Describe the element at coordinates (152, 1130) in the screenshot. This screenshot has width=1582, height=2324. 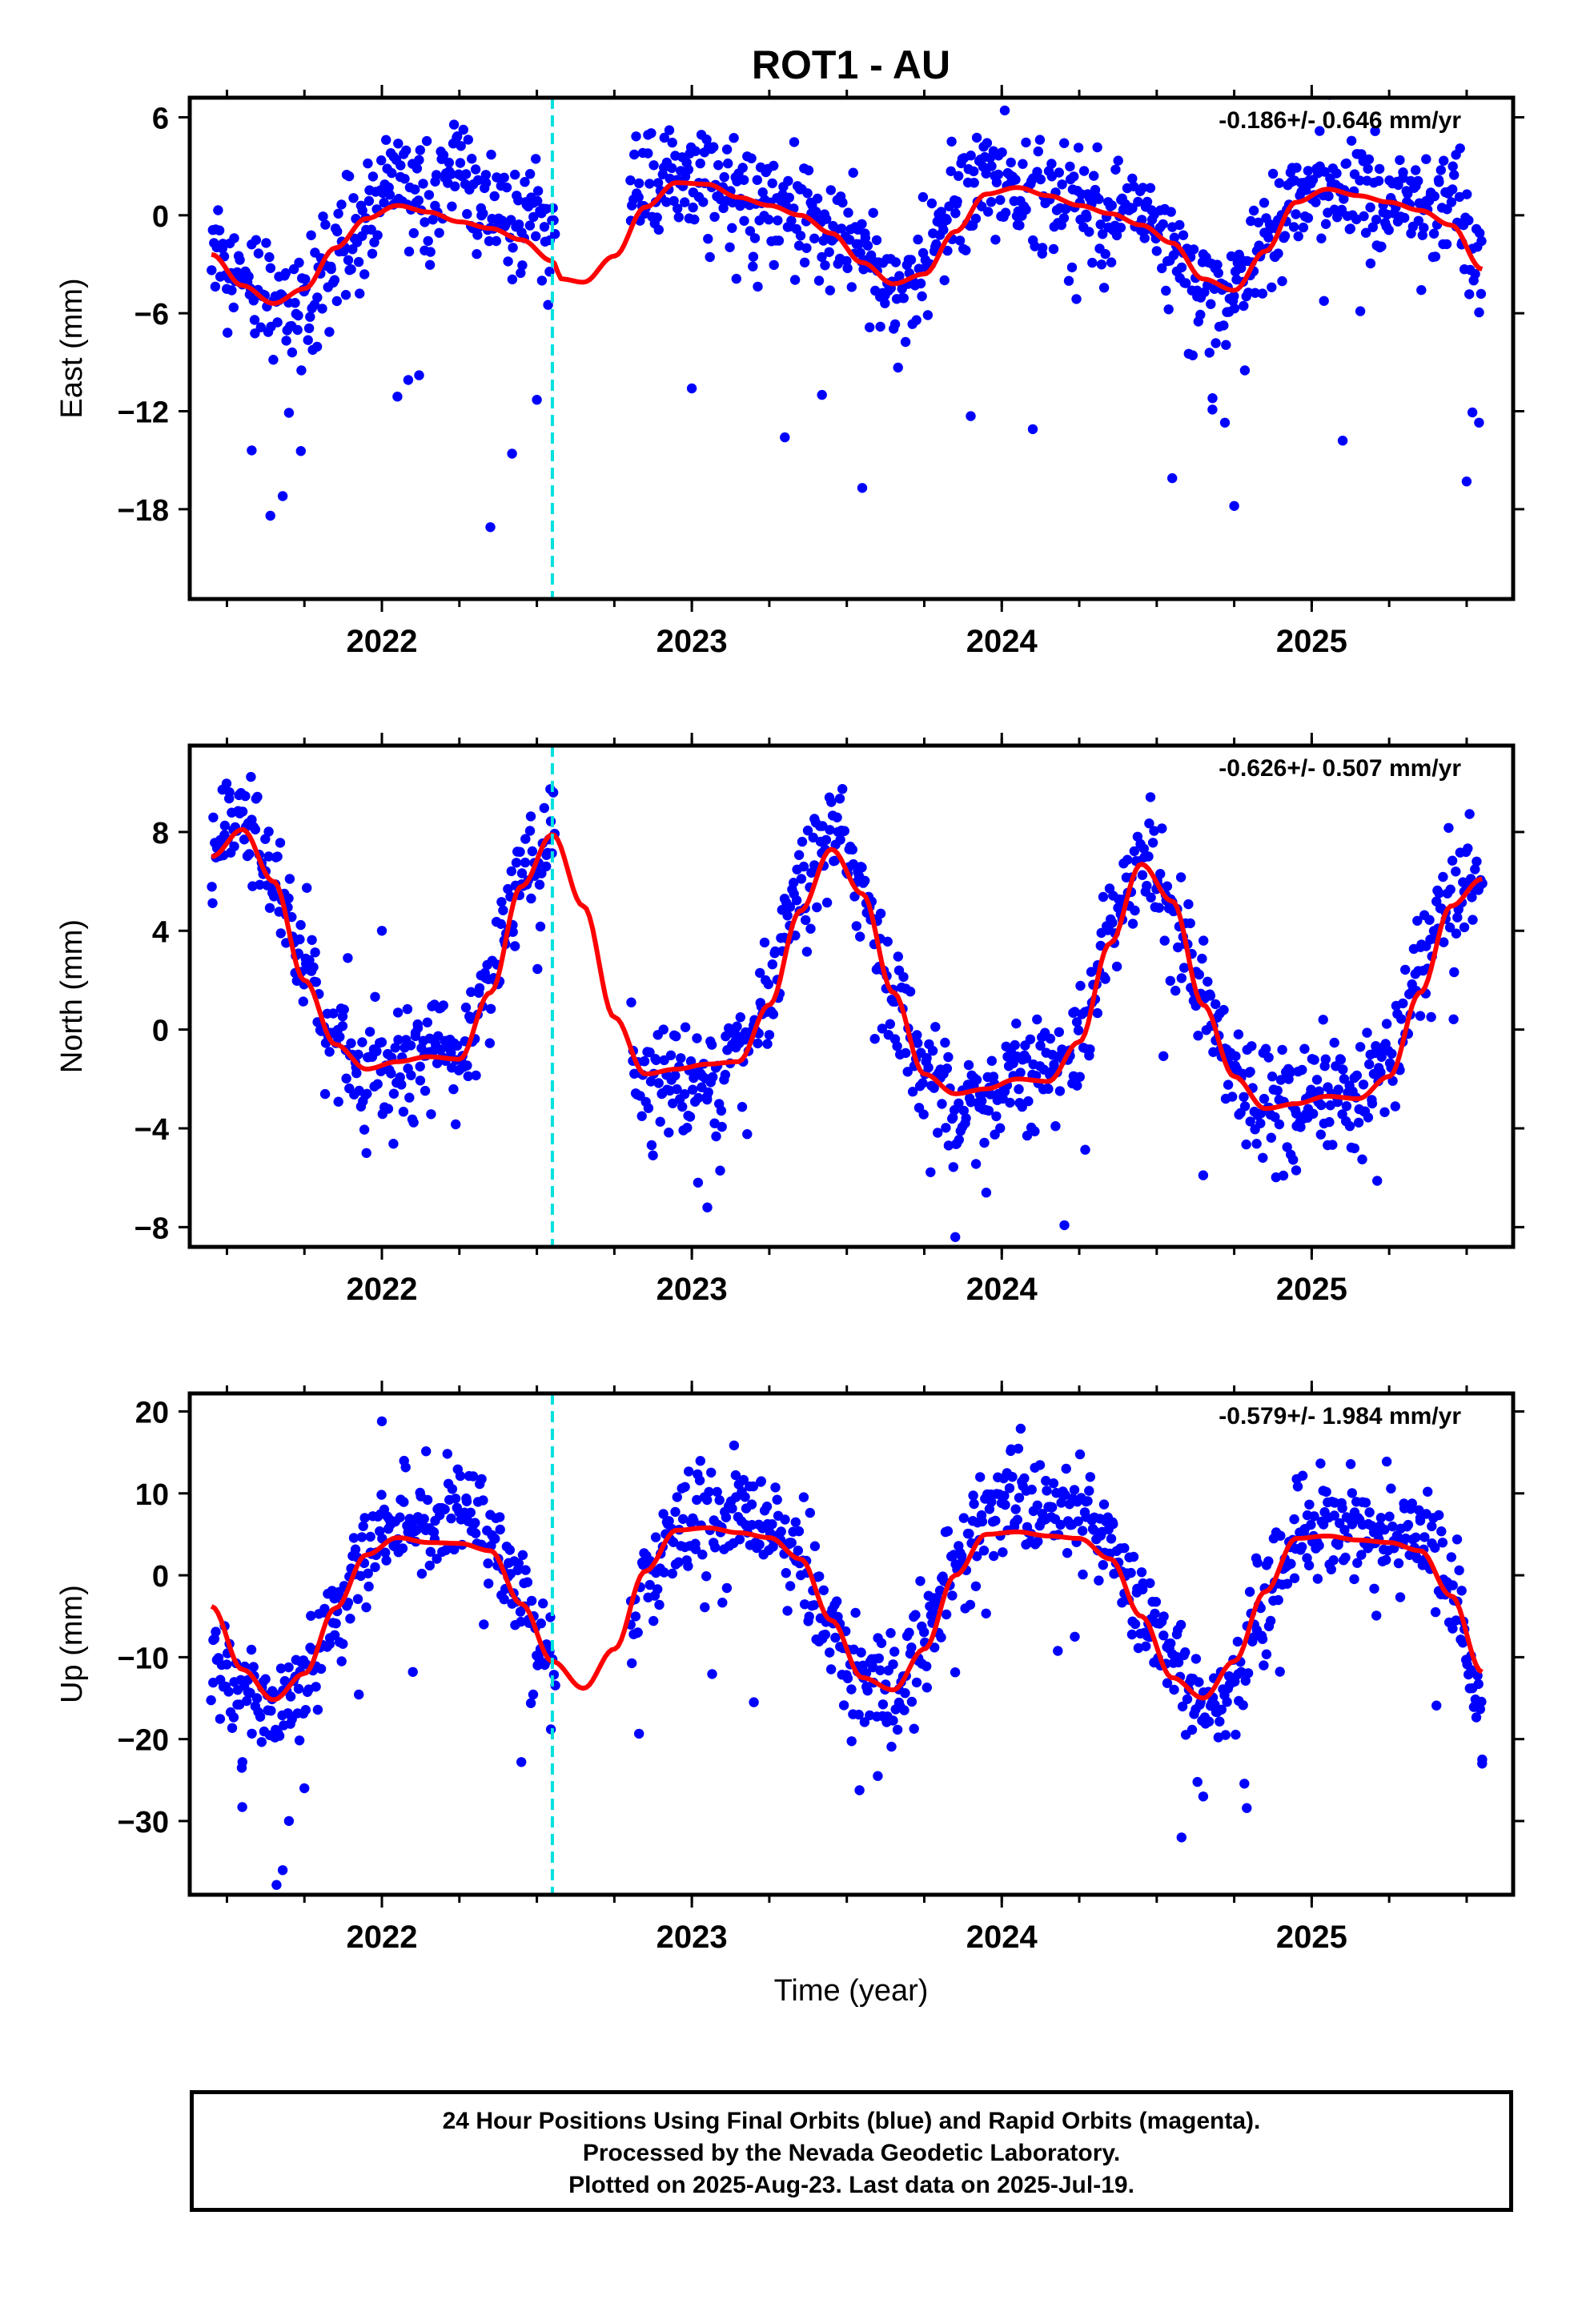
I see `y-tick-label: −4` at that location.